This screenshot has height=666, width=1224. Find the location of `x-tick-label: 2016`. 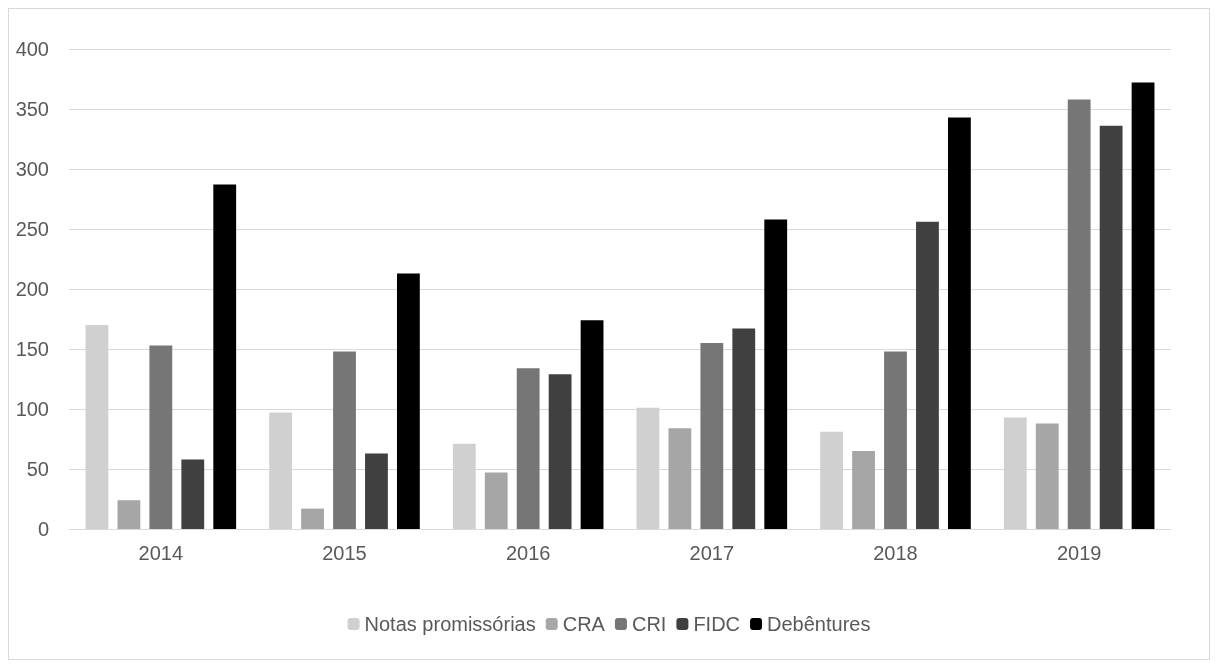

x-tick-label: 2016 is located at coordinates (528, 553).